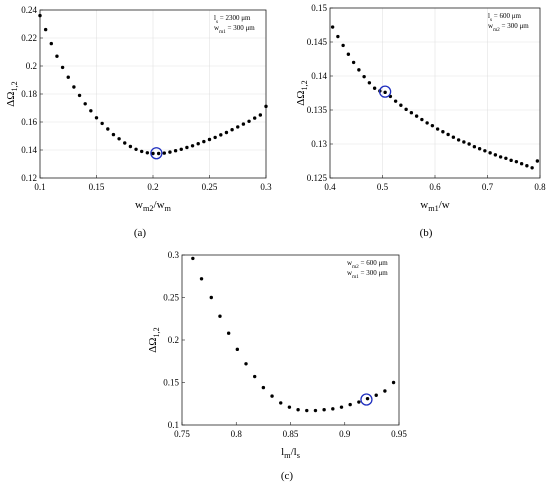  Describe the element at coordinates (29, 94) in the screenshot. I see `y-tick-label: 0.18` at that location.